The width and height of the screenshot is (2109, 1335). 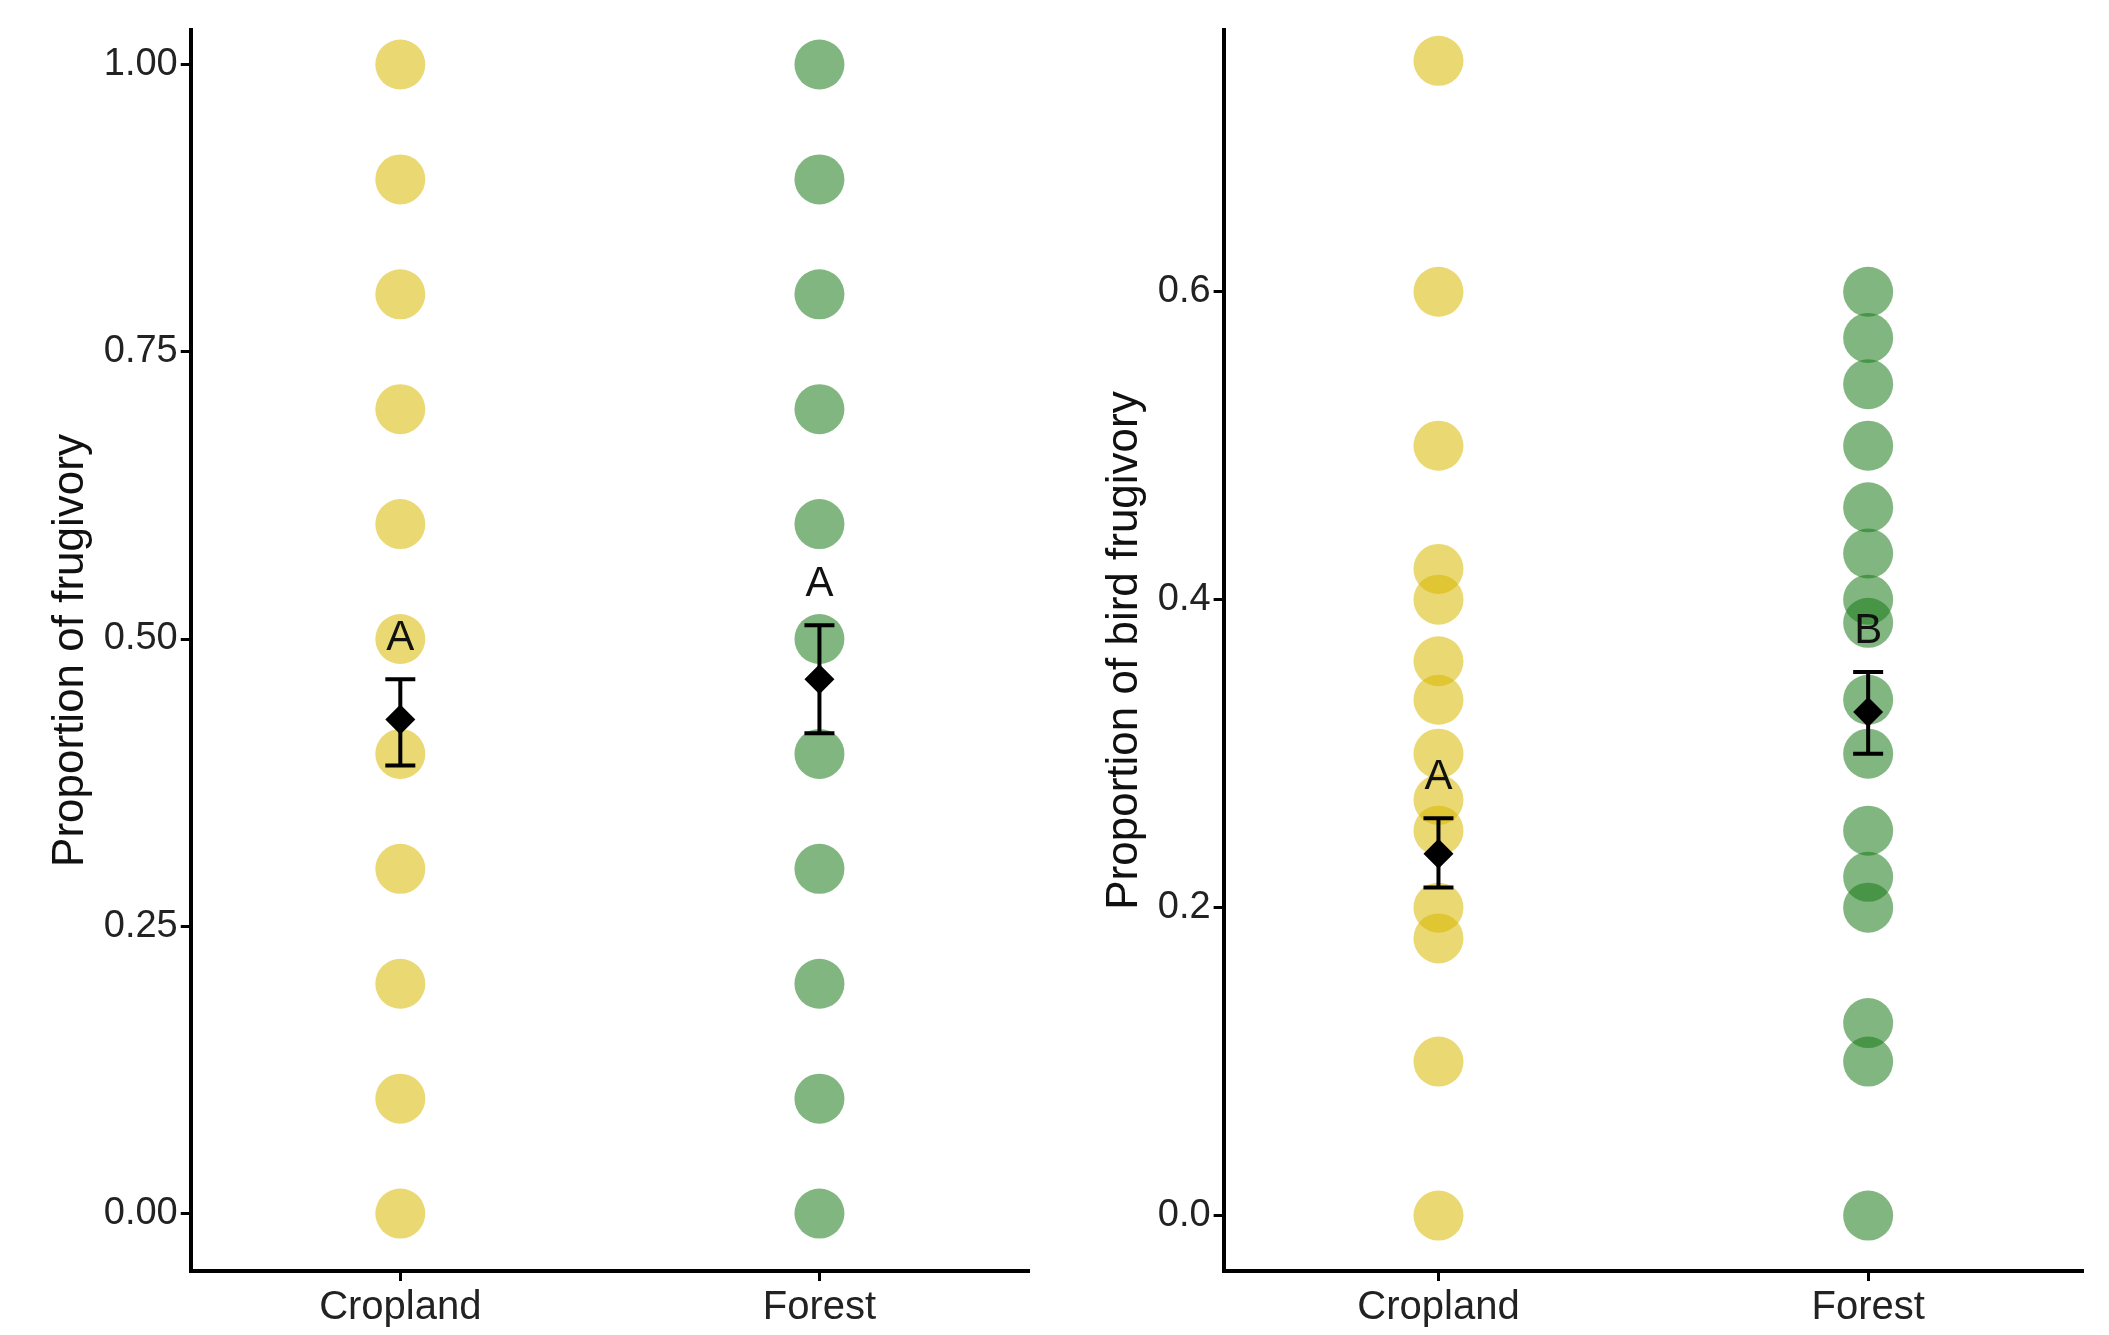 What do you see at coordinates (1184, 905) in the screenshot?
I see `y-tick-label: 0.2` at bounding box center [1184, 905].